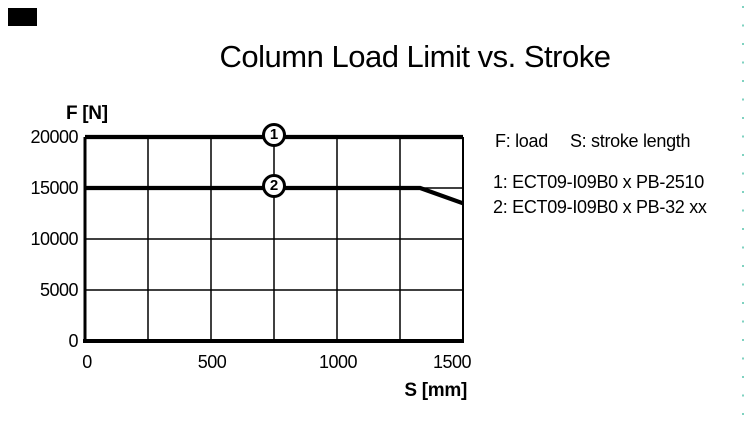 The image size is (750, 430). What do you see at coordinates (87, 113) in the screenshot?
I see `y-axis-title: F [N]` at bounding box center [87, 113].